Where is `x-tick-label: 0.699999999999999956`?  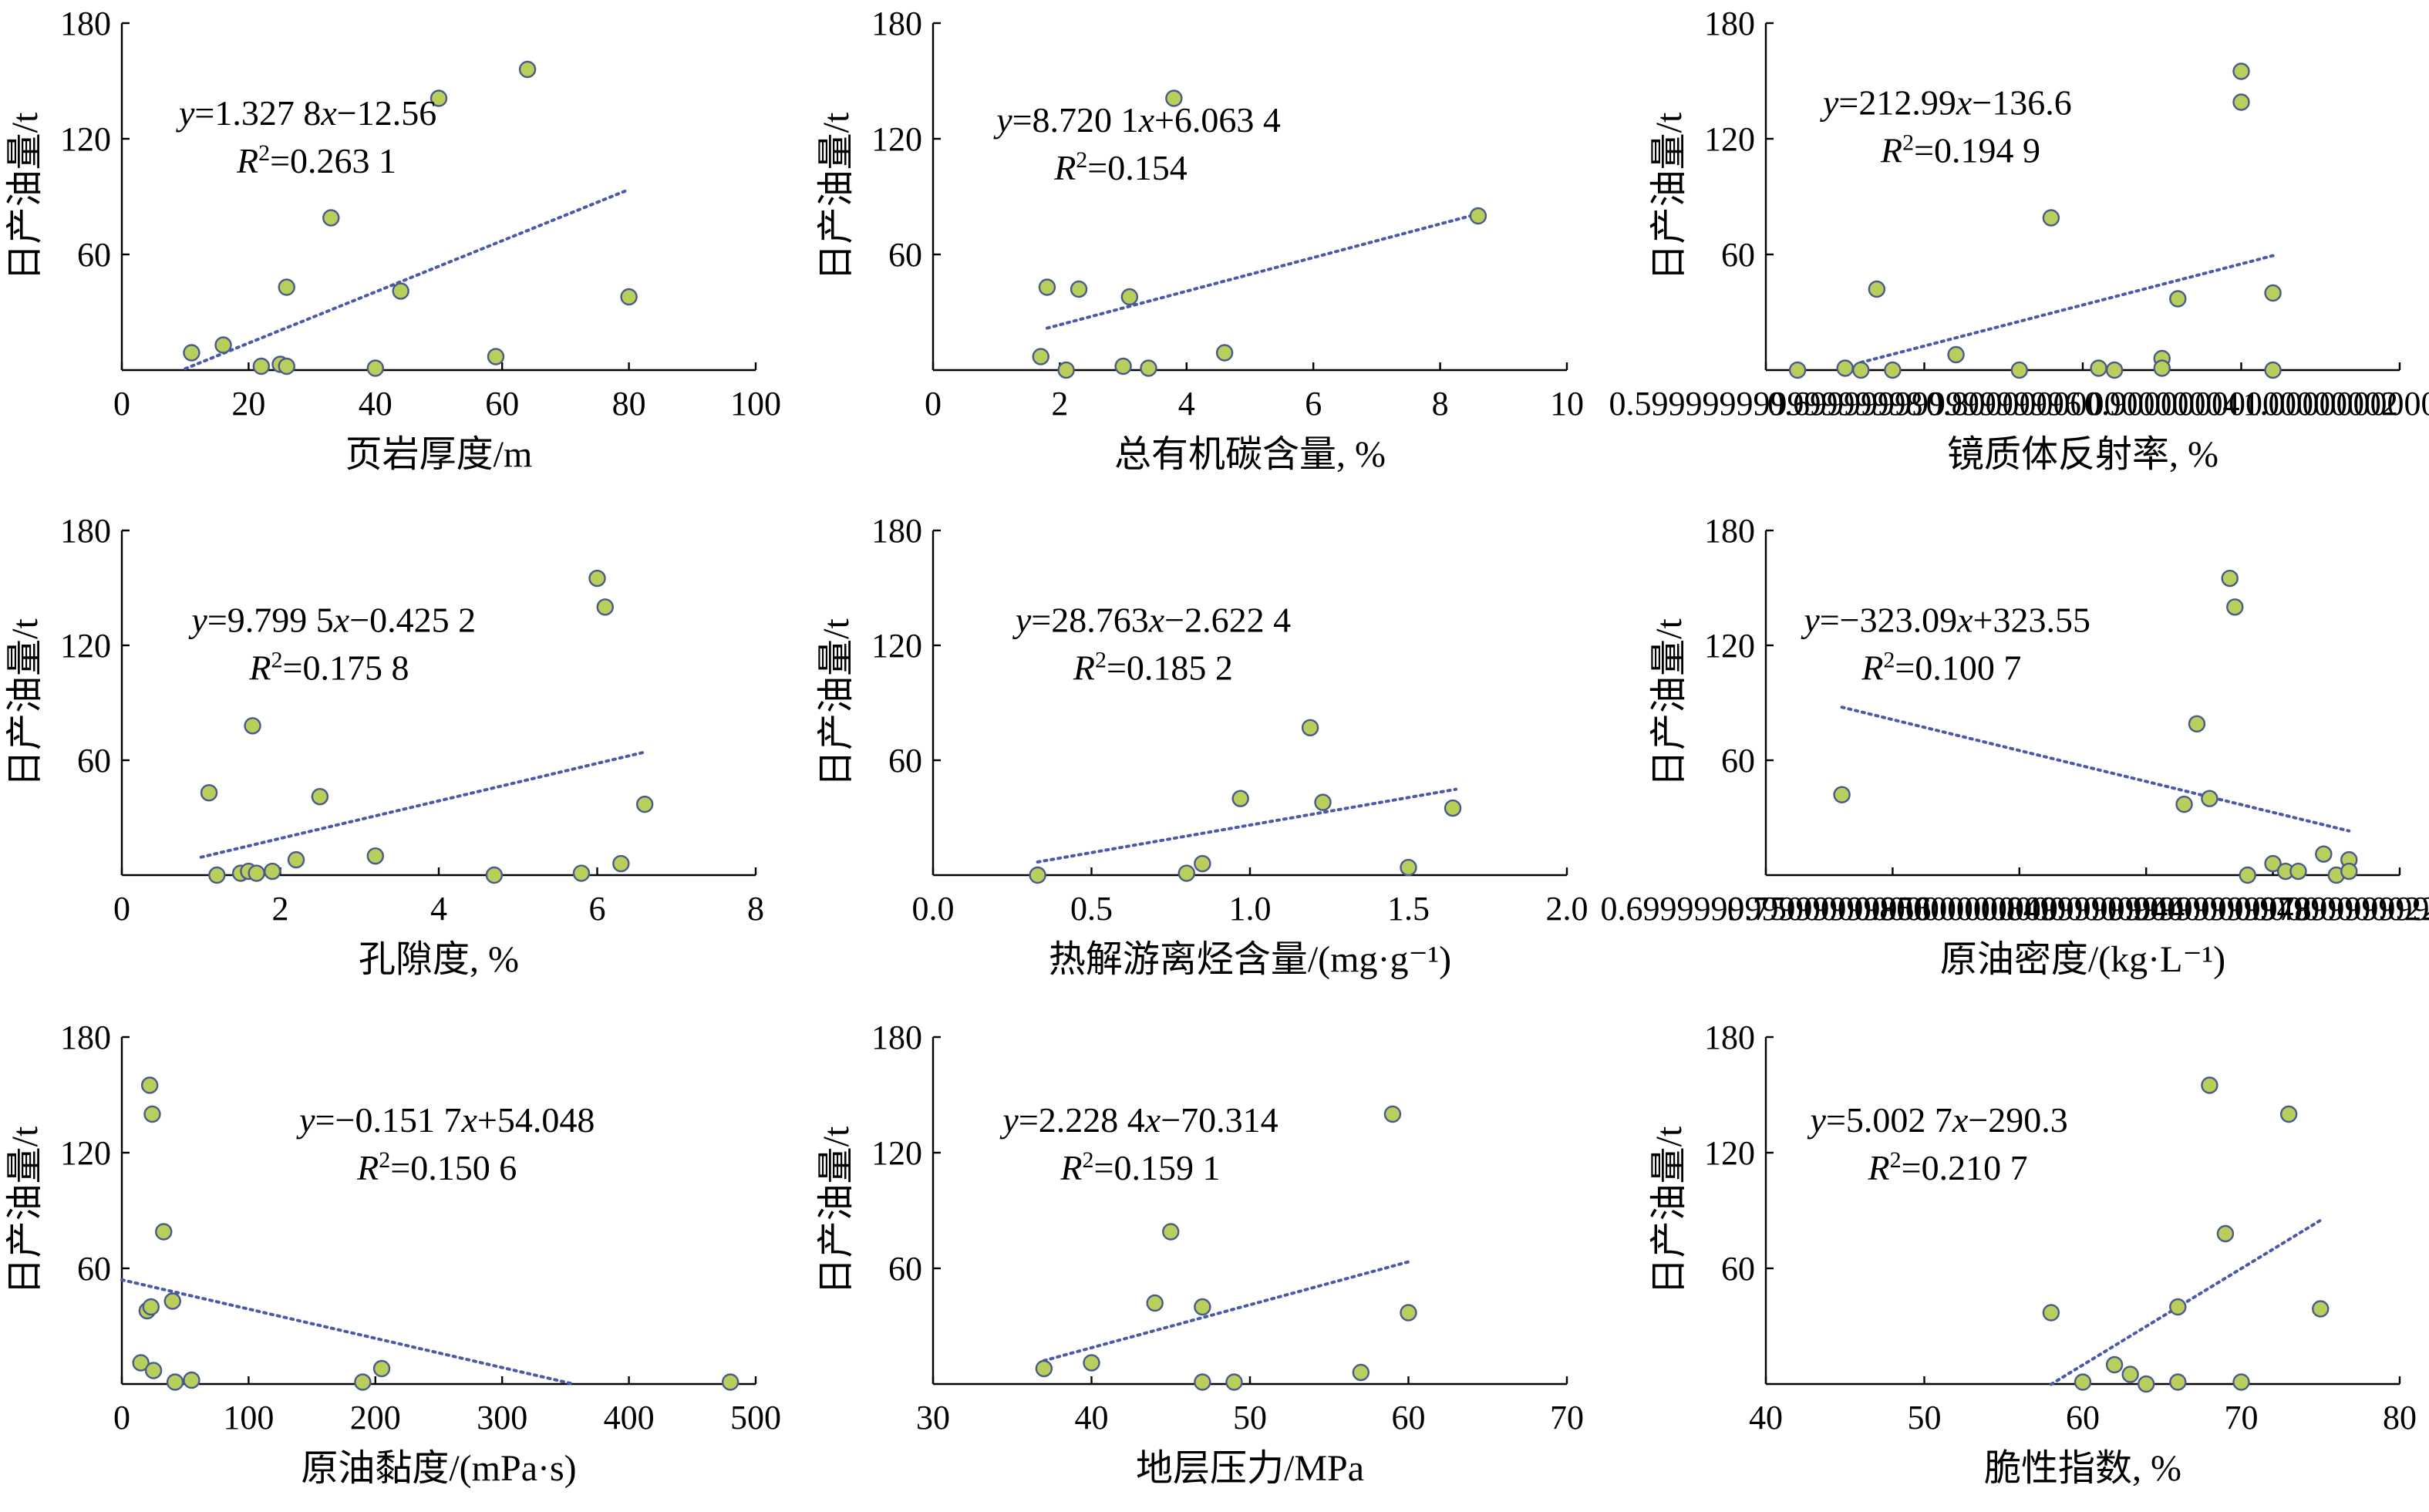
x-tick-label: 0.699999999999999956 is located at coordinates (1766, 909).